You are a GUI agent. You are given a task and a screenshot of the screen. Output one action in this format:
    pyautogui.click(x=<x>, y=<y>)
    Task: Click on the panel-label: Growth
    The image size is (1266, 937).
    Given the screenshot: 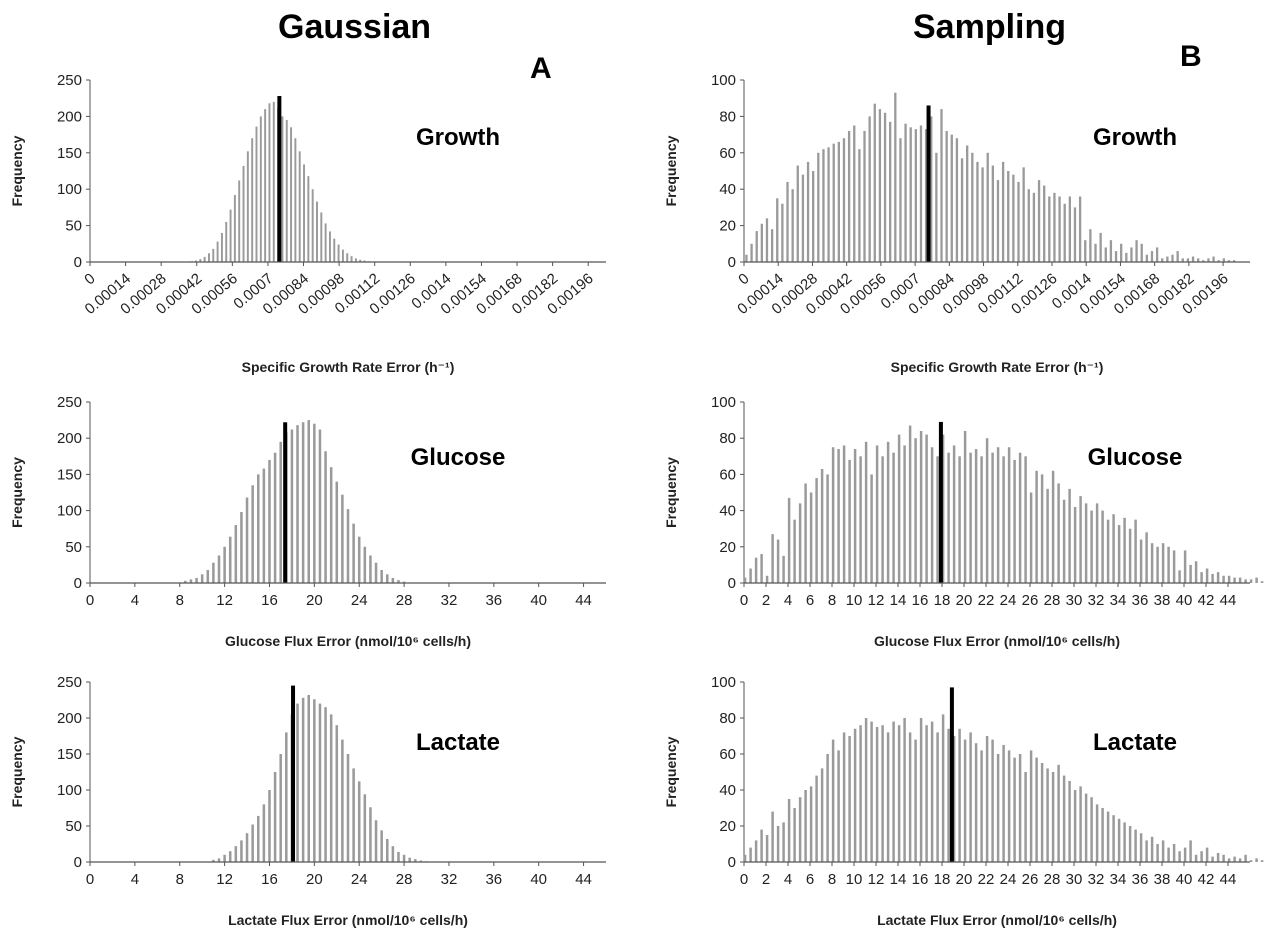 What is the action you would take?
    pyautogui.click(x=1135, y=137)
    